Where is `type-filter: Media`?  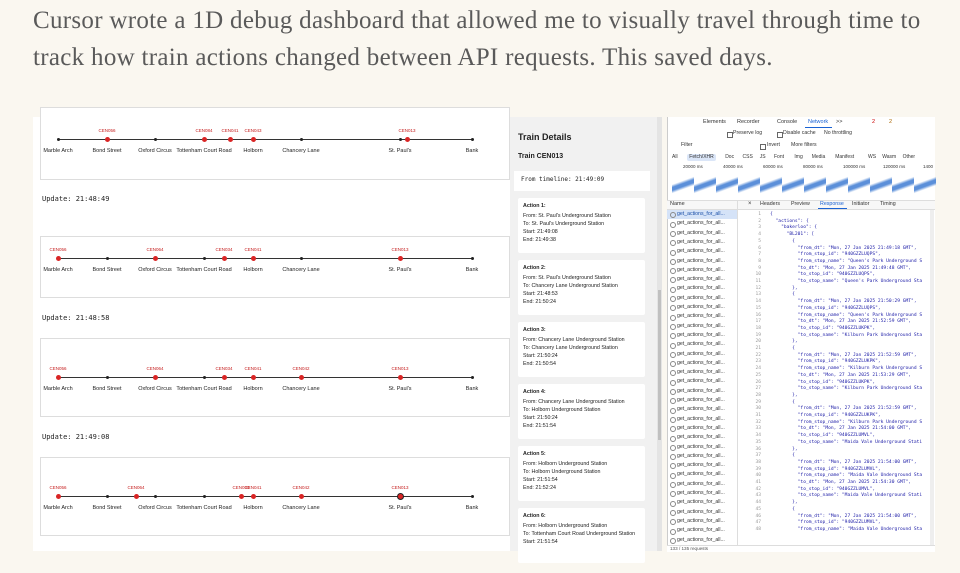
type-filter: Media is located at coordinates (818, 157).